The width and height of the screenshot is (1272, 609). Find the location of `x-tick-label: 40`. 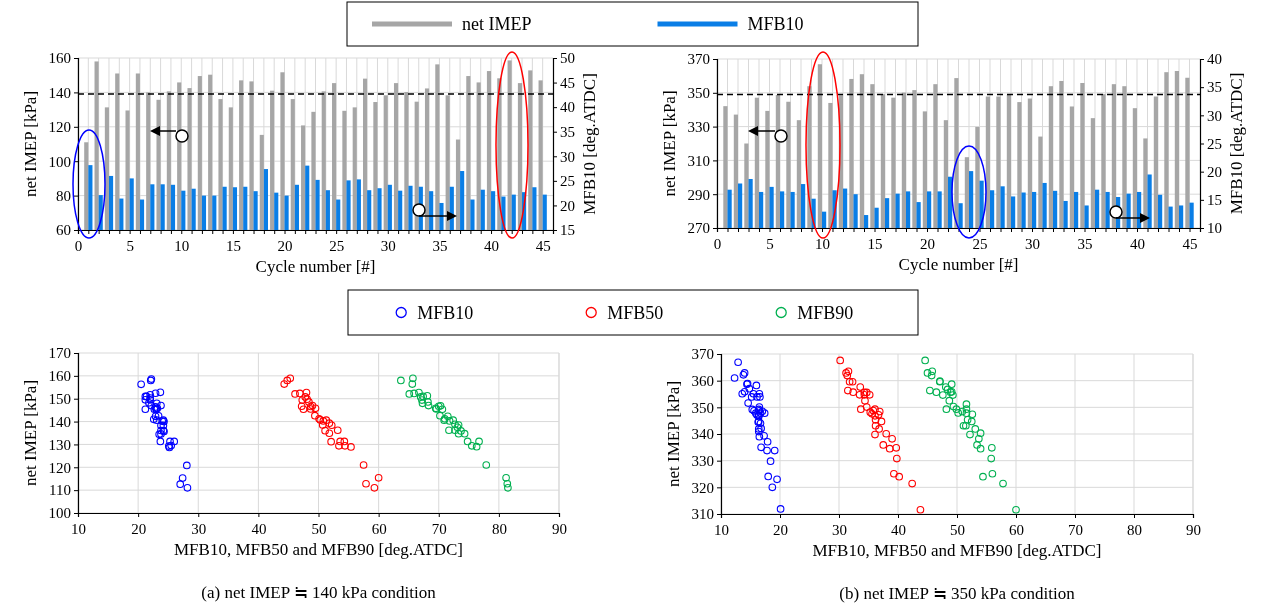

x-tick-label: 40 is located at coordinates (492, 245).